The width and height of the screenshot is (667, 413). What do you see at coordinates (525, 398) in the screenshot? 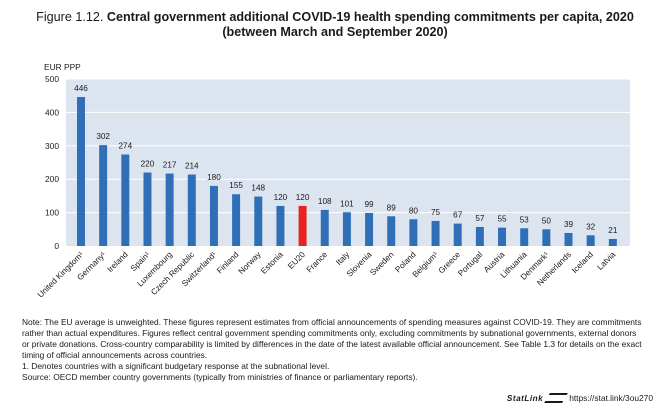
I see `statlink-logo: StatLink` at bounding box center [525, 398].